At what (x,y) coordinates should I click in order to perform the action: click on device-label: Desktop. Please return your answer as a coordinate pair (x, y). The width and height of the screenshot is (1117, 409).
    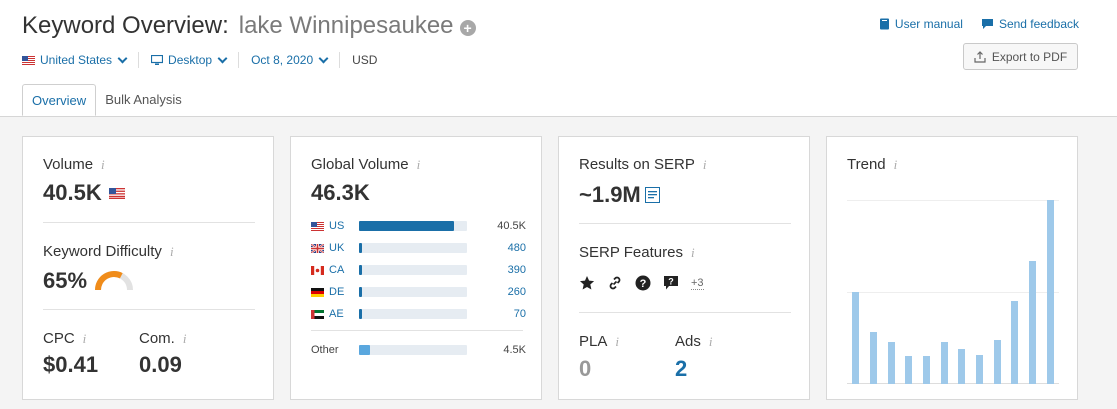
    Looking at the image, I should click on (190, 60).